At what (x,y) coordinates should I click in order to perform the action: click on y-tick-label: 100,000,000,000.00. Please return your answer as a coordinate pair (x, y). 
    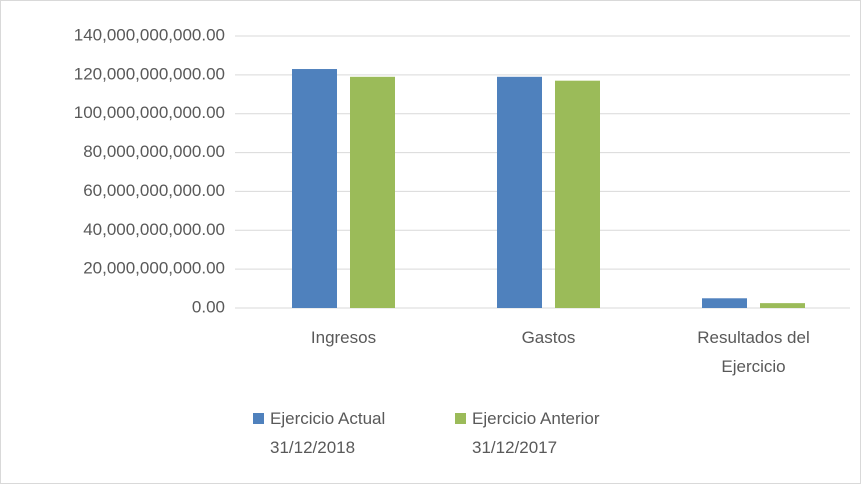
    Looking at the image, I should click on (149, 112).